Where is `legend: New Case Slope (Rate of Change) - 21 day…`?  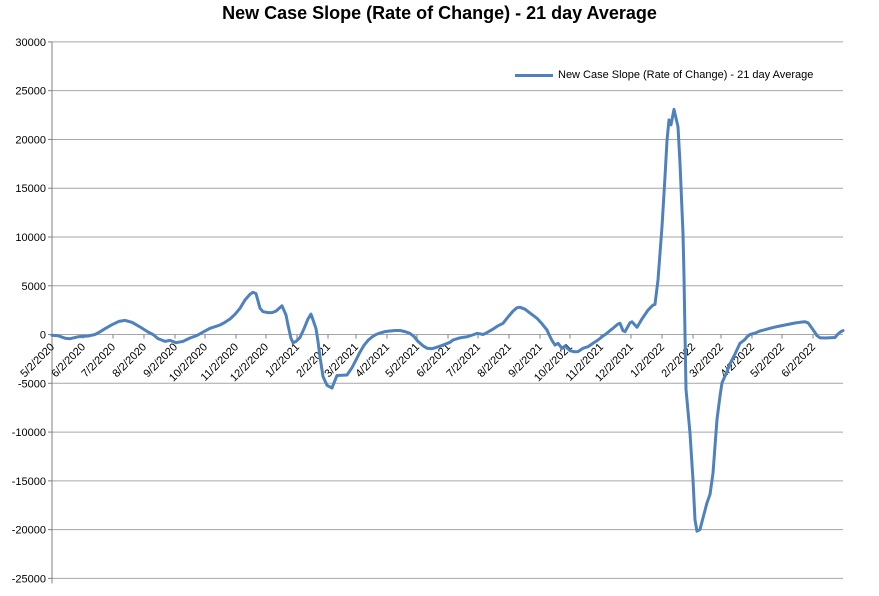
legend: New Case Slope (Rate of Change) - 21 day… is located at coordinates (664, 75).